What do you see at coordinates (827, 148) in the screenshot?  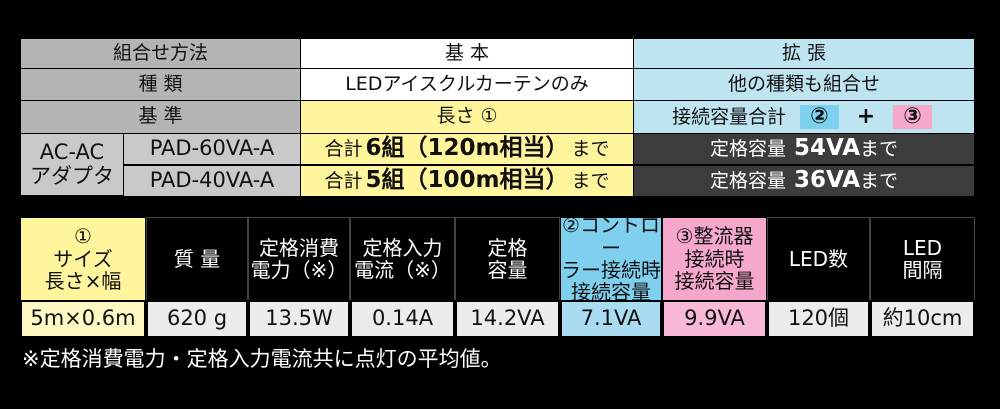 I see `model-ext-part: 54VA` at bounding box center [827, 148].